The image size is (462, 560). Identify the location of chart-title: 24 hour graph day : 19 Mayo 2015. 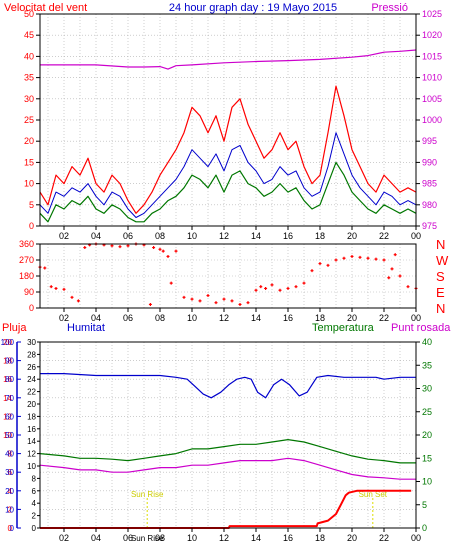
(253, 8).